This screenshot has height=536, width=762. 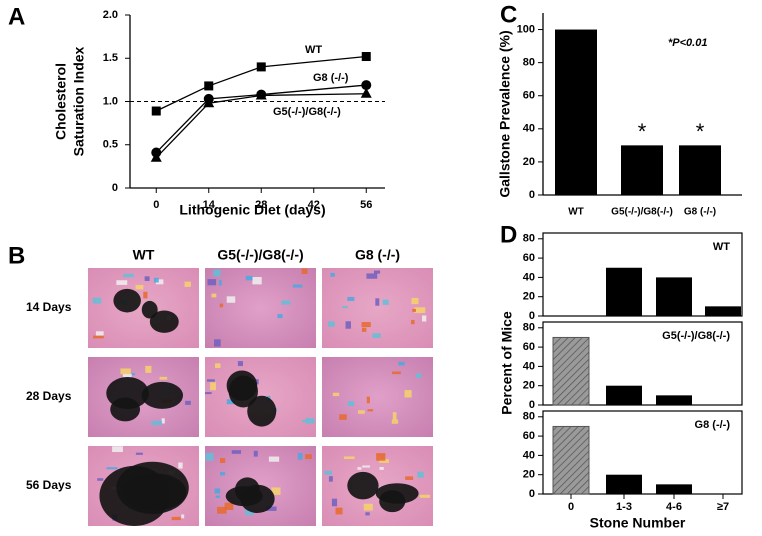 I want to click on panel-name: G8 (-/-), so click(x=713, y=425).